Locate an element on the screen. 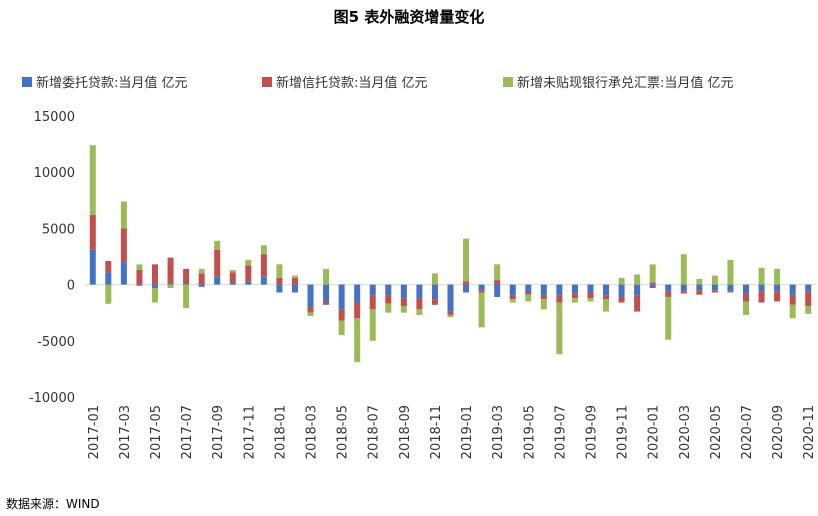 The width and height of the screenshot is (818, 516). x-tick-label: 2018-01 is located at coordinates (280, 432).